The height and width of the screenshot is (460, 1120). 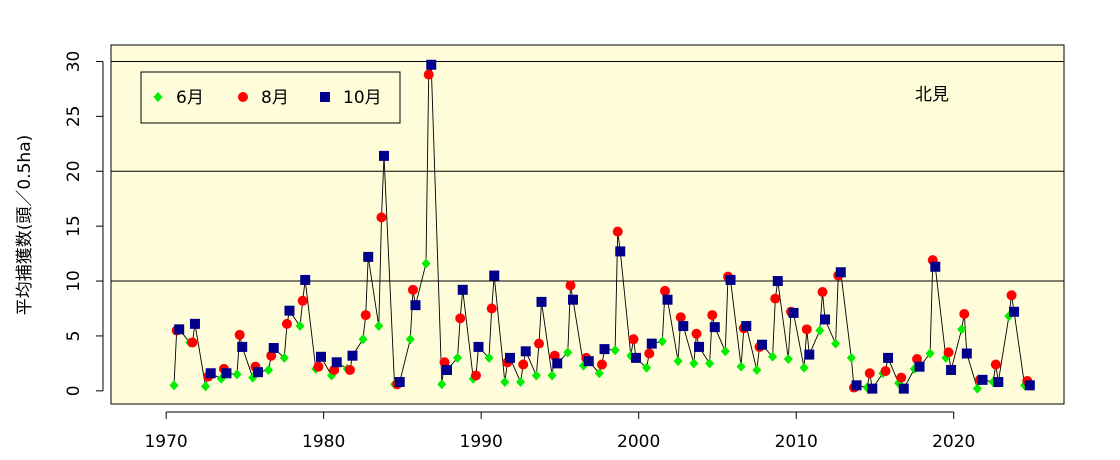 What do you see at coordinates (74, 390) in the screenshot?
I see `y-tick-label: 0` at bounding box center [74, 390].